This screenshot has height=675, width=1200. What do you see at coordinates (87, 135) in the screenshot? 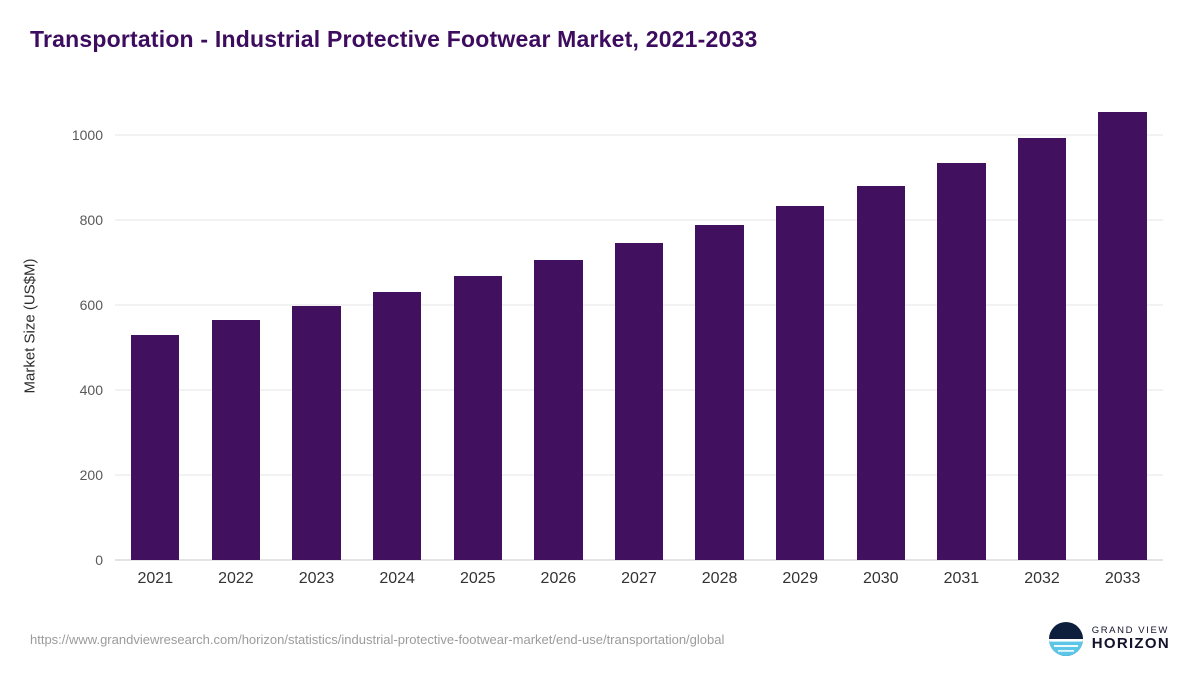
I see `y-tick-label: 1000` at bounding box center [87, 135].